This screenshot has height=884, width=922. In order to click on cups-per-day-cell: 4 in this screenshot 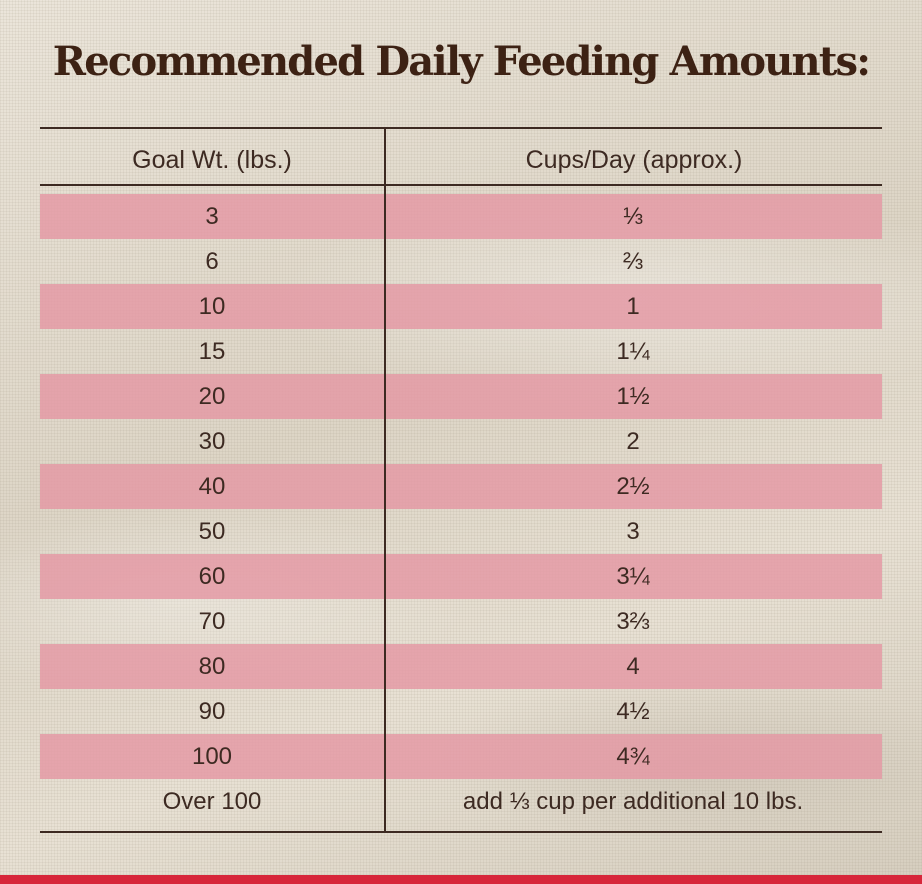, I will do `click(633, 666)`.